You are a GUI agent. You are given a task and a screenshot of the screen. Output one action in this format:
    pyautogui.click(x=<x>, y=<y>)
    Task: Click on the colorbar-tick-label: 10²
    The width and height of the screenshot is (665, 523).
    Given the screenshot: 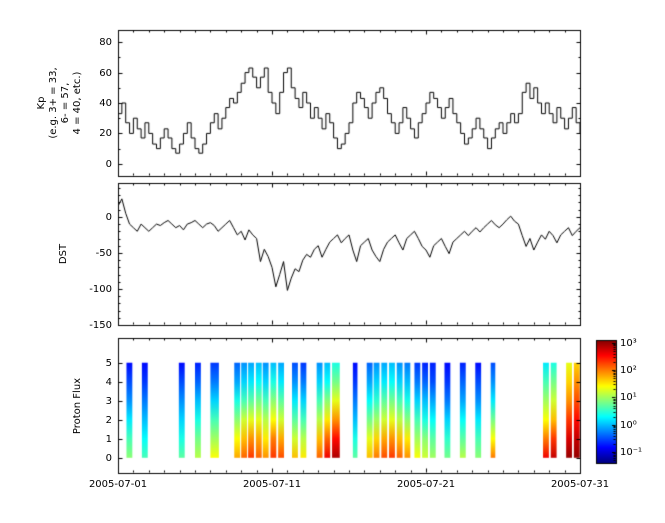 What is the action you would take?
    pyautogui.click(x=628, y=370)
    